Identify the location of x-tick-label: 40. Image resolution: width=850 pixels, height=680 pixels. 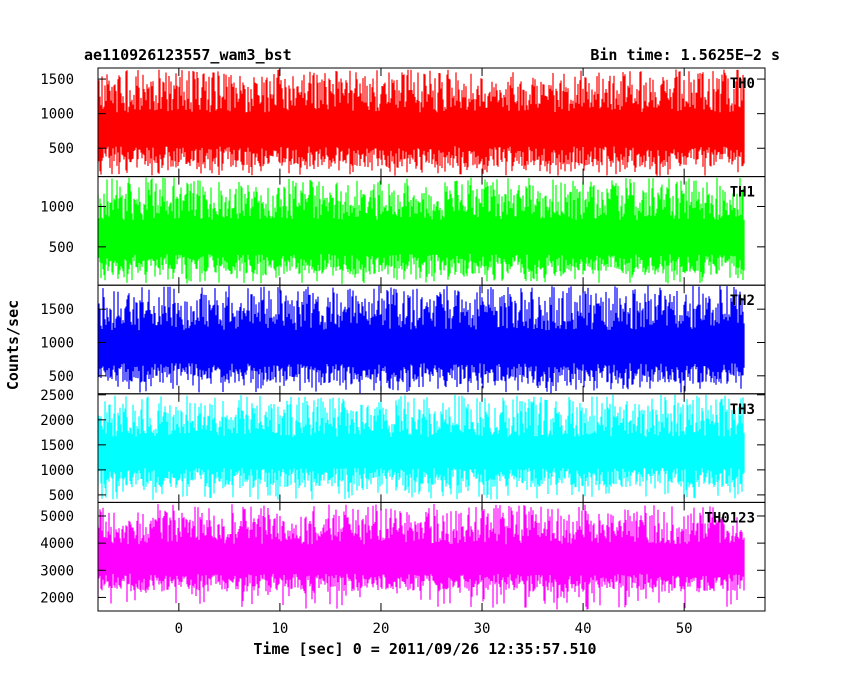
(583, 629).